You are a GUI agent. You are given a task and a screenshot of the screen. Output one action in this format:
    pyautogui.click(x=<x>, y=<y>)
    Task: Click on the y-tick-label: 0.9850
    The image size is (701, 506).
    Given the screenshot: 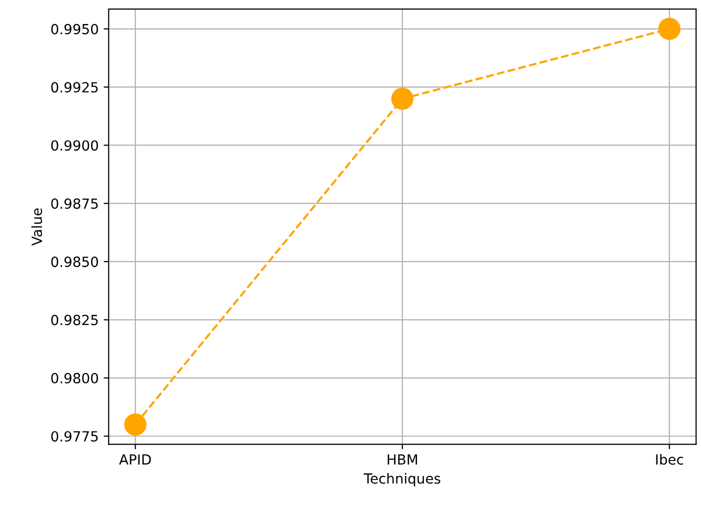 What is the action you would take?
    pyautogui.click(x=74, y=262)
    